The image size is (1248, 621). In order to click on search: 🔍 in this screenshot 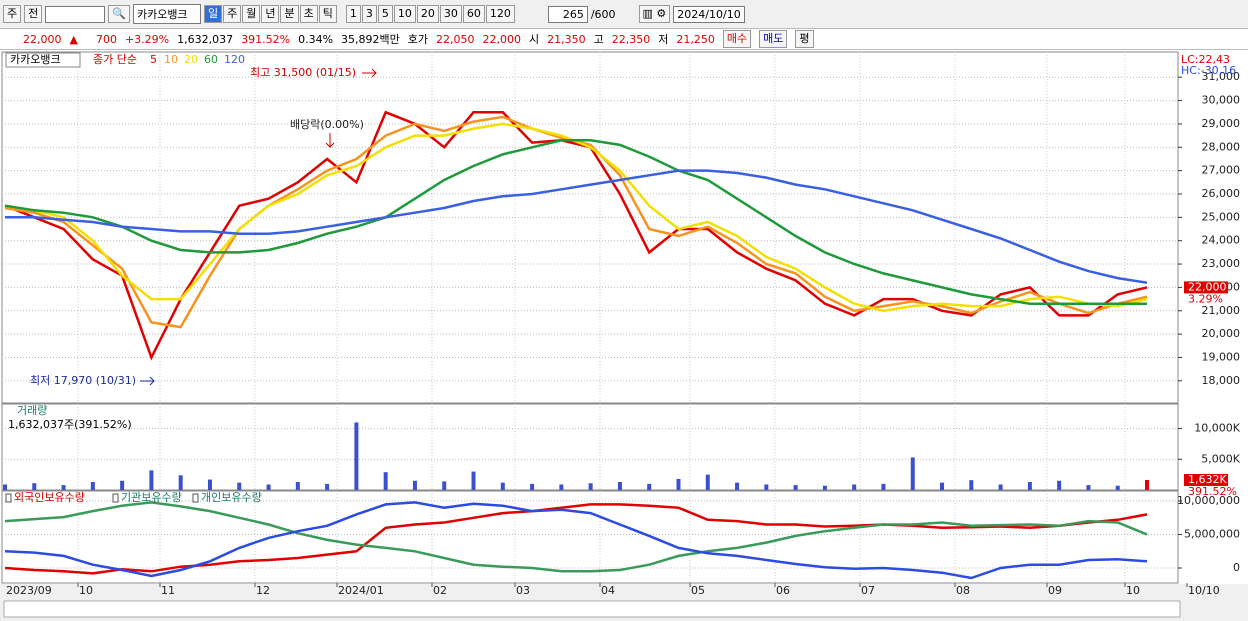, I will do `click(119, 14)`.